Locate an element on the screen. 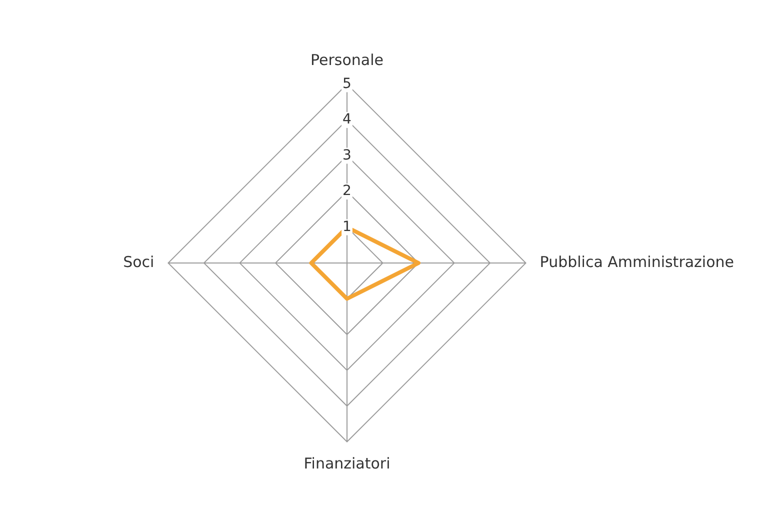  y-tick-label: 1 is located at coordinates (347, 226).